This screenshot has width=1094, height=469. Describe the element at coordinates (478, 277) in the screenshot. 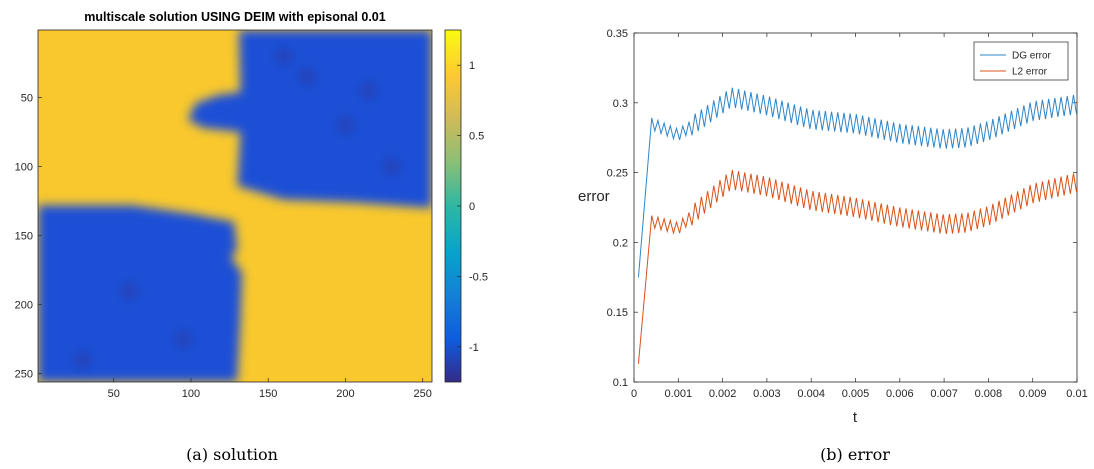

I see `colorbar-tick-label: -0.5` at that location.